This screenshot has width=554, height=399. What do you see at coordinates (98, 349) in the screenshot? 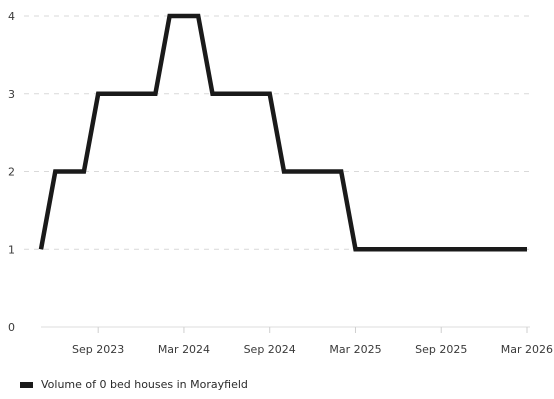
I see `x-tick-label: Sep 2023` at bounding box center [98, 349].